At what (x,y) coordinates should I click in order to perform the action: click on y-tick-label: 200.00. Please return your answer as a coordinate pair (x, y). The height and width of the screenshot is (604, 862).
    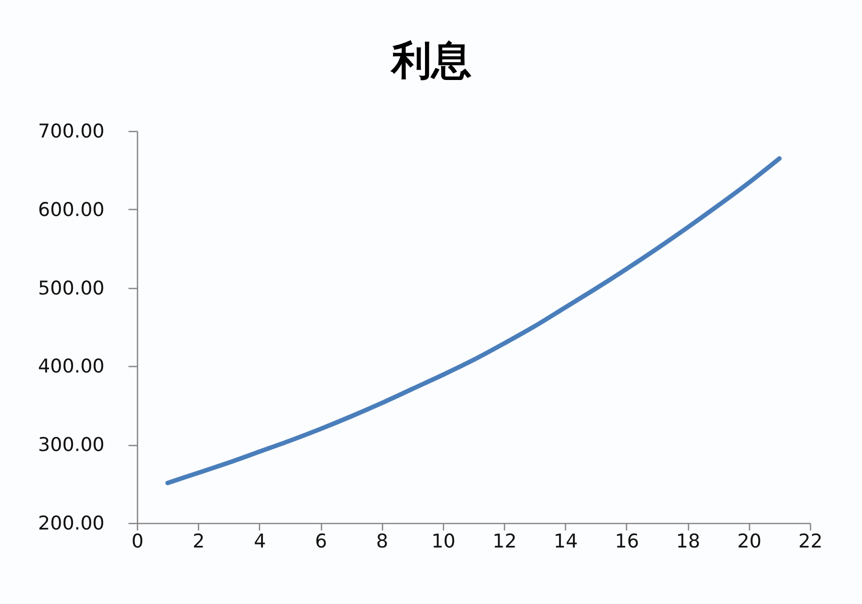
    Looking at the image, I should click on (71, 523).